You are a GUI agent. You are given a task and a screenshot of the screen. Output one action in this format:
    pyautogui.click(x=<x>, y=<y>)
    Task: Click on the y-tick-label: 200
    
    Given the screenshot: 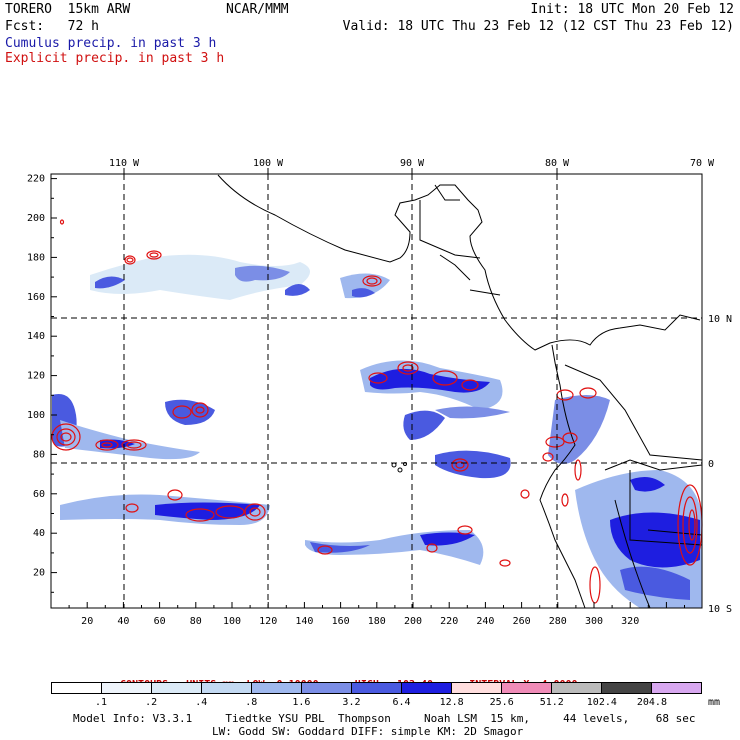 What is the action you would take?
    pyautogui.click(x=36, y=218)
    